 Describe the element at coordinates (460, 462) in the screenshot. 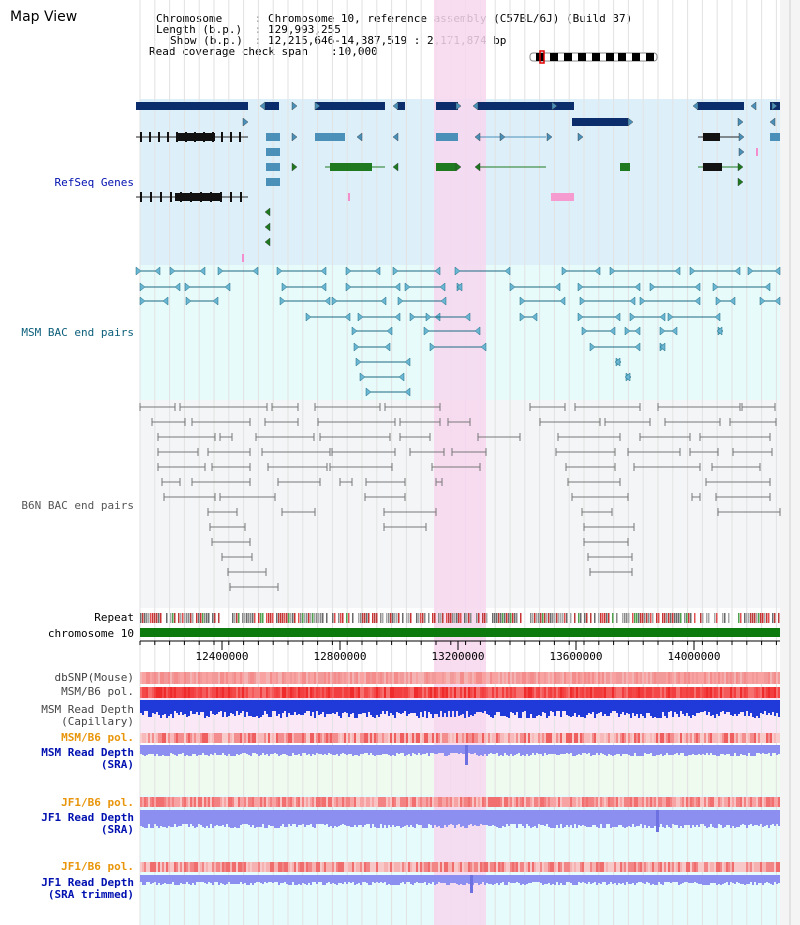

I see `selection-highlight` at that location.